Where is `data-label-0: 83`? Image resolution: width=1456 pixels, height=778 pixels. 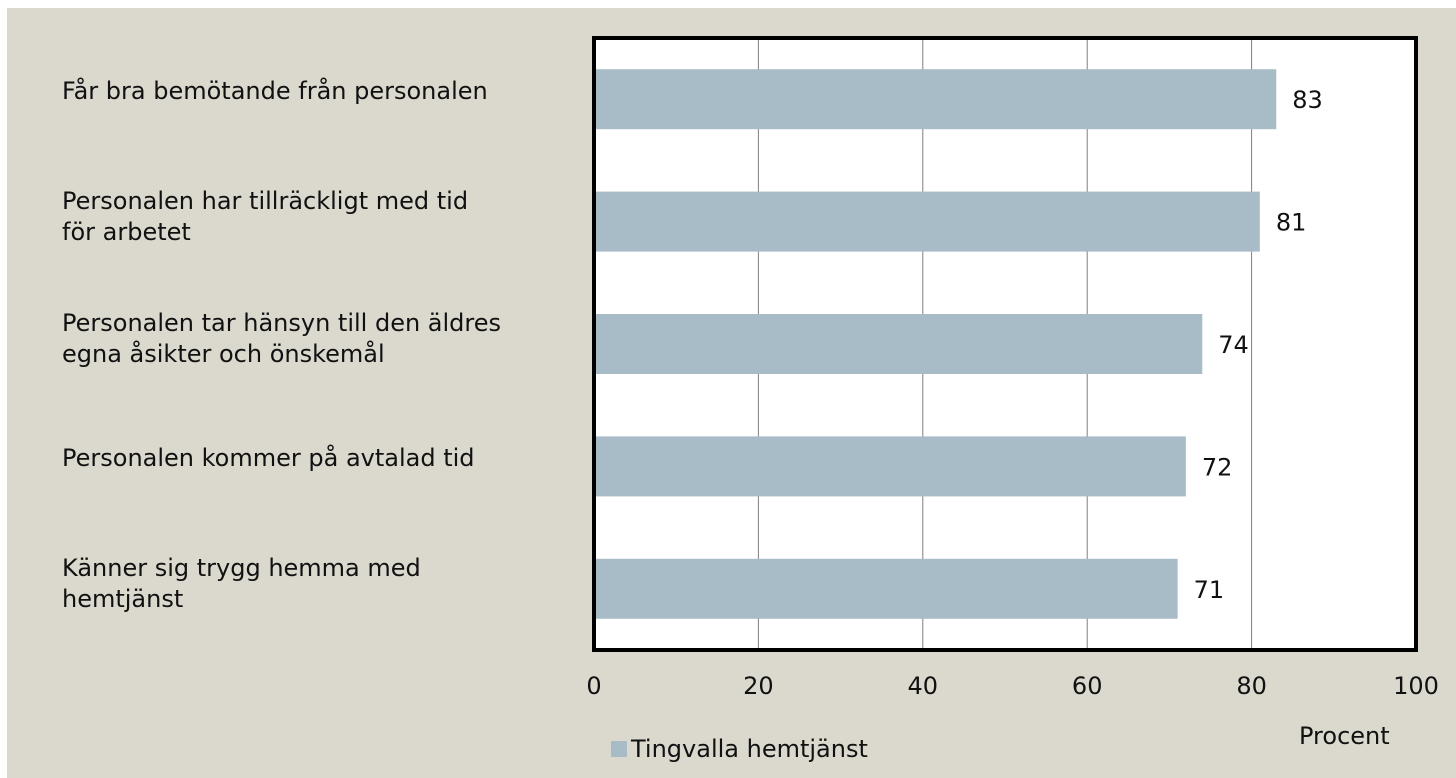 data-label-0: 83 is located at coordinates (1307, 100).